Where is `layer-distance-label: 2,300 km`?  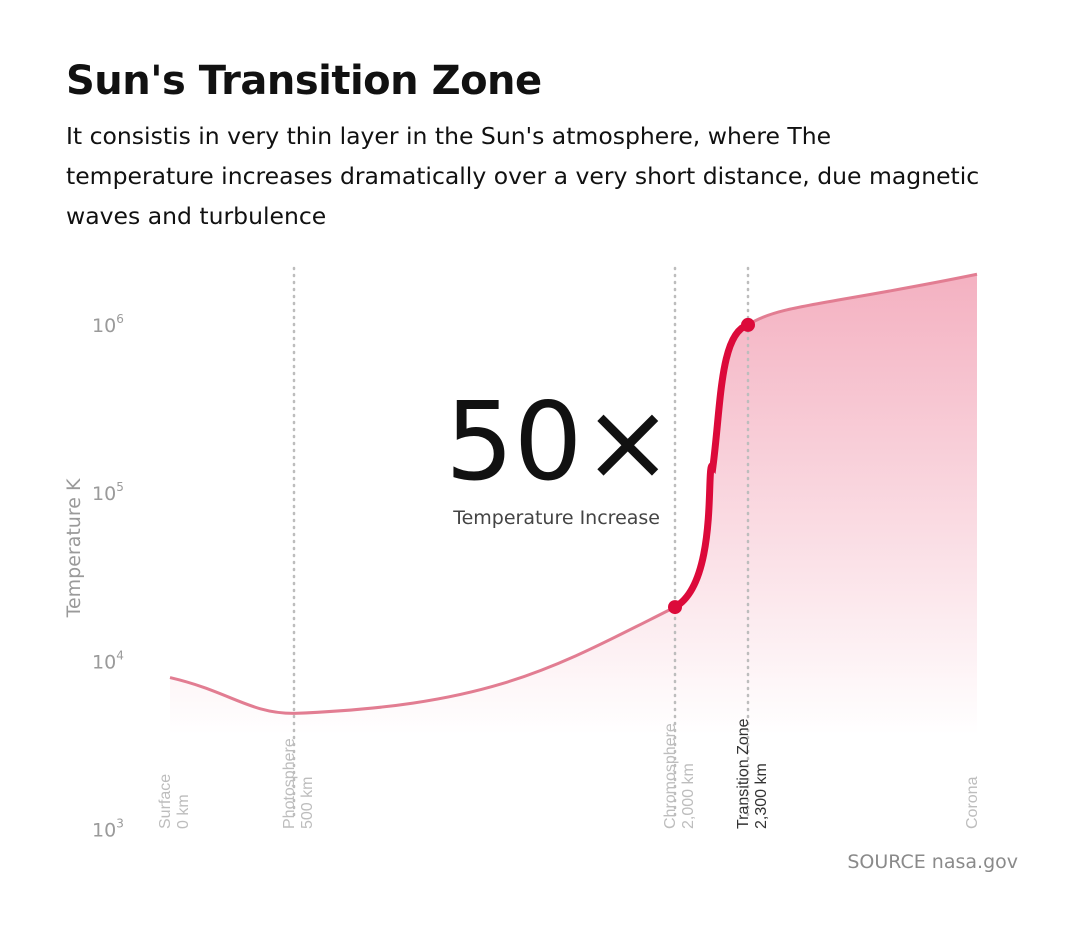 layer-distance-label: 2,300 km is located at coordinates (761, 796).